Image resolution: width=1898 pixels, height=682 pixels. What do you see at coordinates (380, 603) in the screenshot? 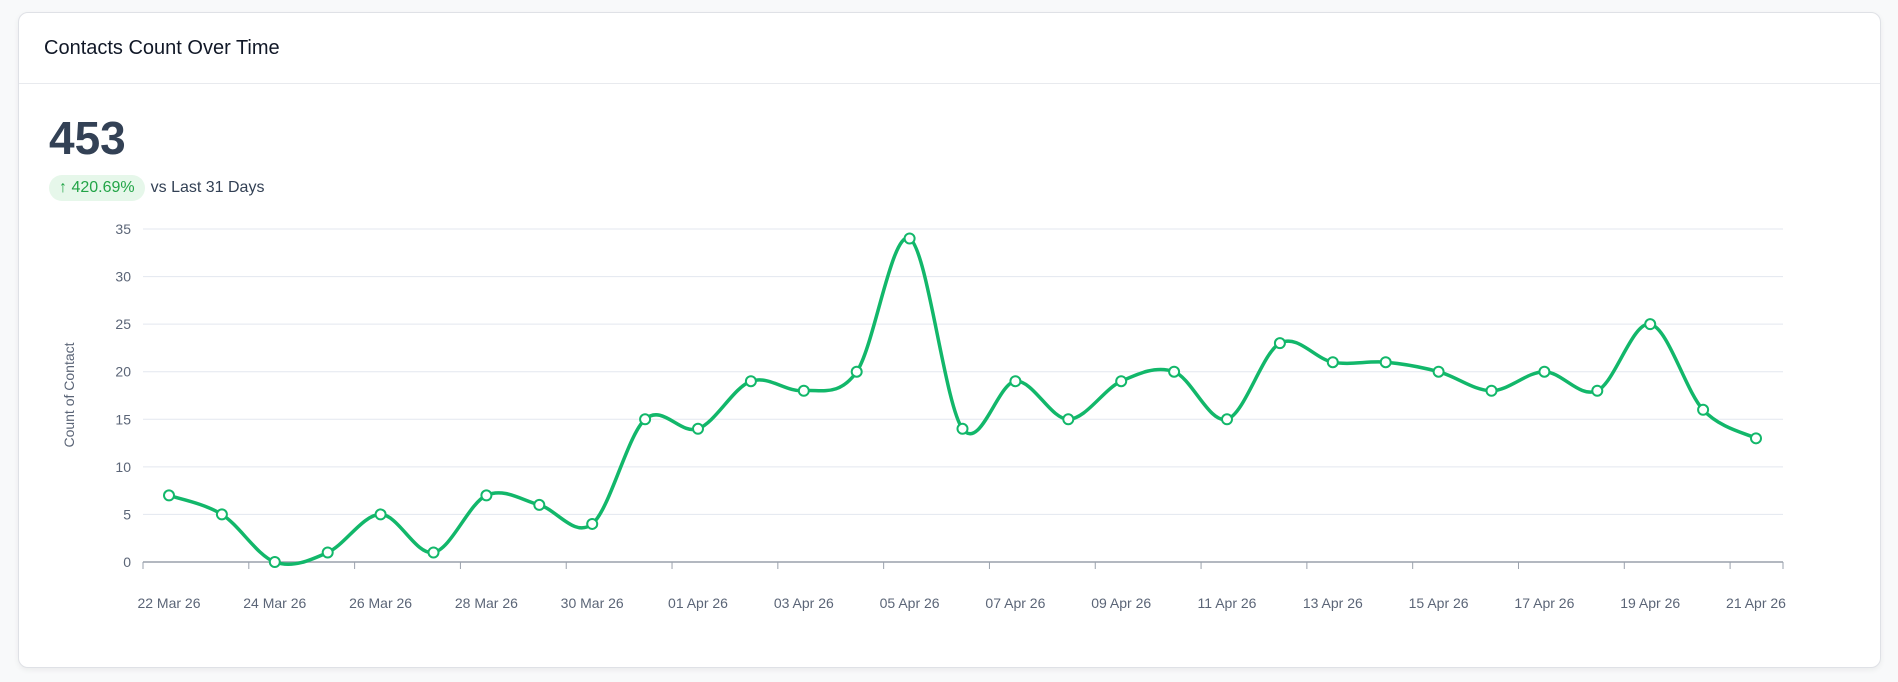
I see `x-tick-label: 26 Mar 26` at bounding box center [380, 603].